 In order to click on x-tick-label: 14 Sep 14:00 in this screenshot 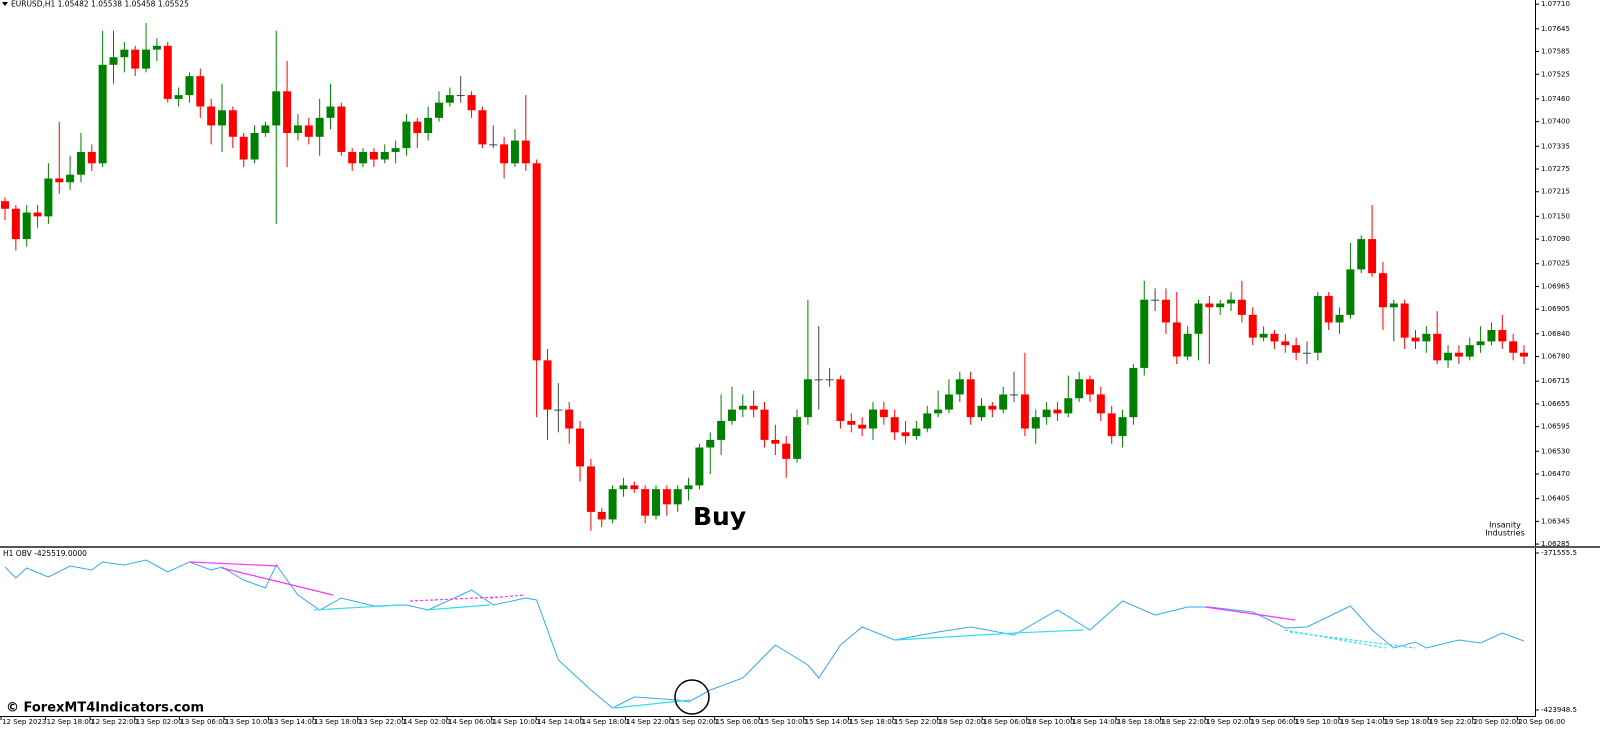, I will do `click(560, 722)`.